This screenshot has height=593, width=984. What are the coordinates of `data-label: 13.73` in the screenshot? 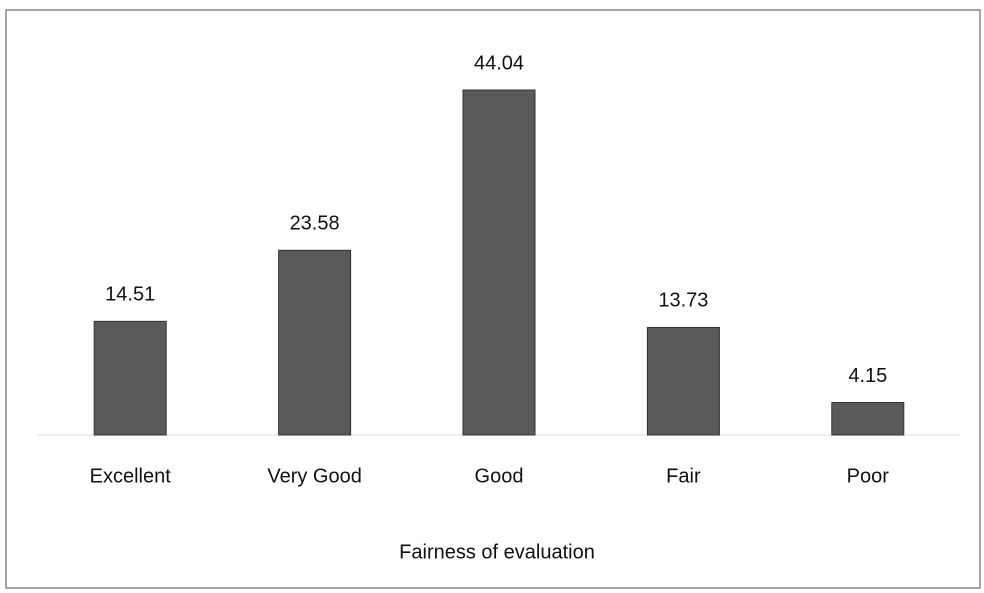 It's located at (683, 301).